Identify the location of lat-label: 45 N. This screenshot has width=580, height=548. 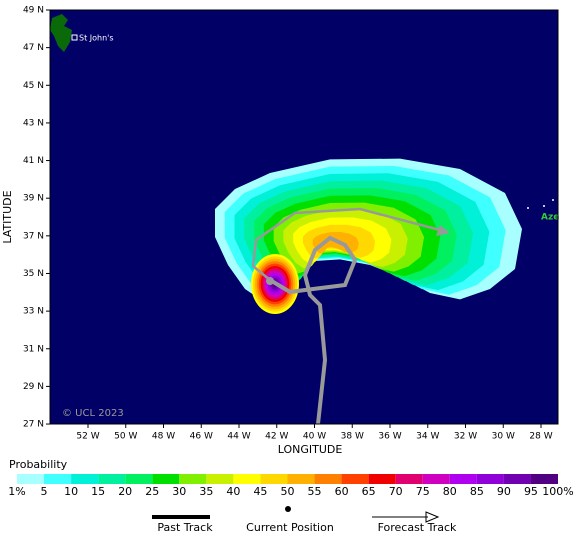
(33, 86).